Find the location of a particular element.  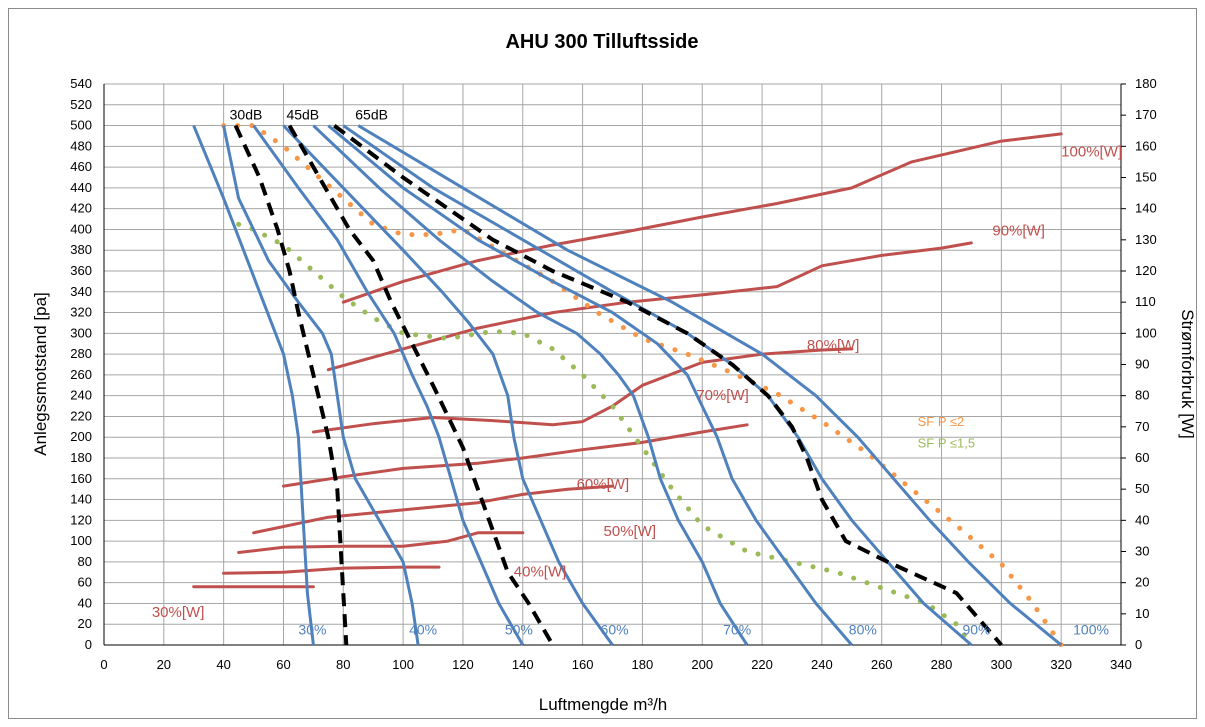

x-tick-label: 120 is located at coordinates (463, 664).